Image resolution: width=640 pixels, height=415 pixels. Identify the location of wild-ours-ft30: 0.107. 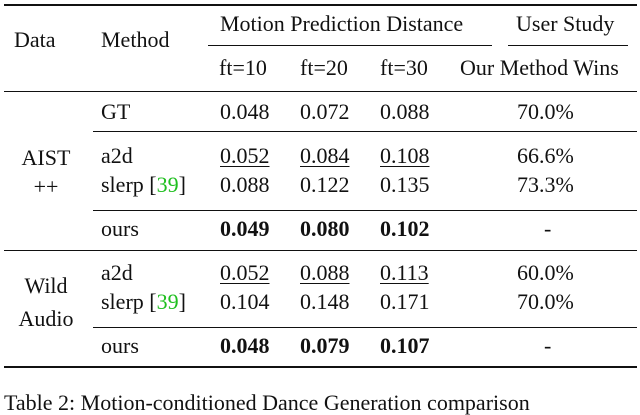
(405, 345).